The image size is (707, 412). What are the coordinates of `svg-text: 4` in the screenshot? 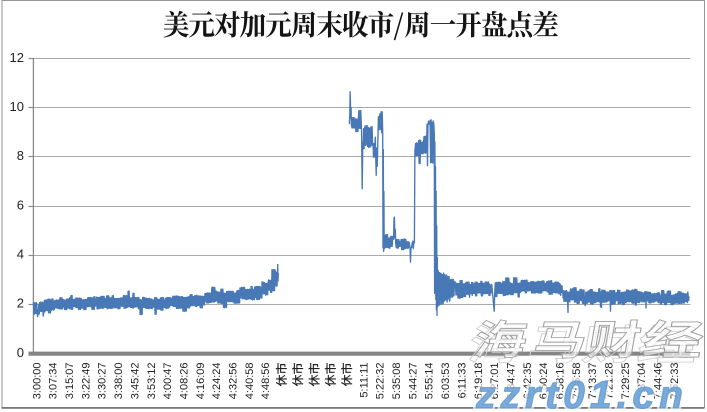 It's located at (20, 254).